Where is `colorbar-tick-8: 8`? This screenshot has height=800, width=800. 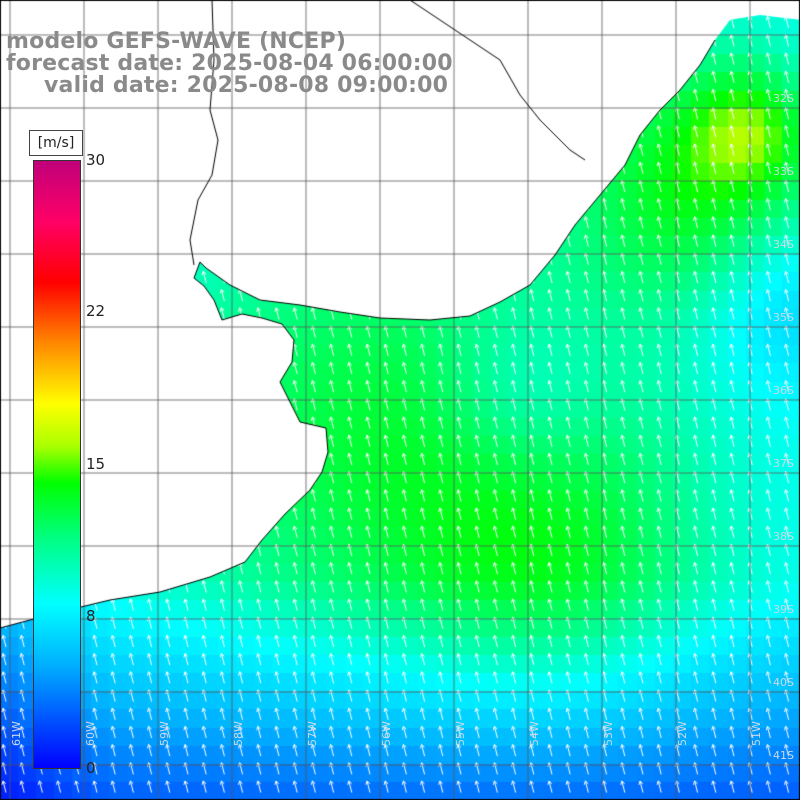
colorbar-tick-8: 8 is located at coordinates (91, 616).